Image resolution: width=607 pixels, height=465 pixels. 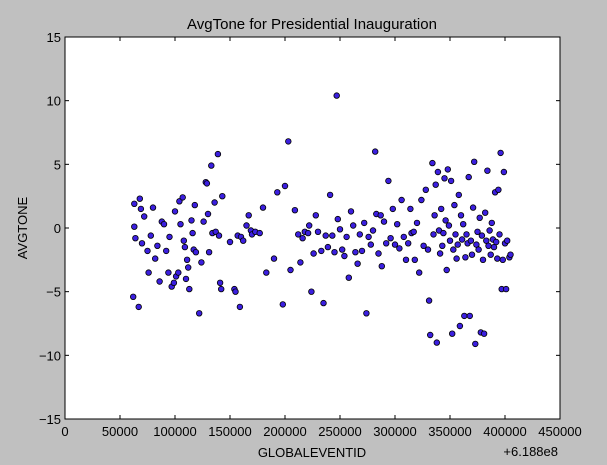 What do you see at coordinates (284, 431) in the screenshot?
I see `x-tick-label: 200000` at bounding box center [284, 431].